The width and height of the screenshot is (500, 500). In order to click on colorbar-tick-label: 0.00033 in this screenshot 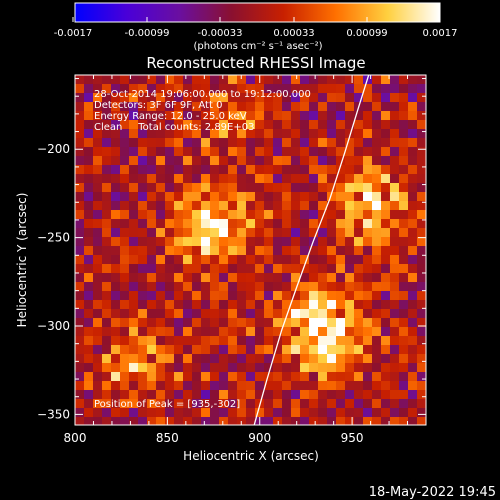, I will do `click(293, 33)`.